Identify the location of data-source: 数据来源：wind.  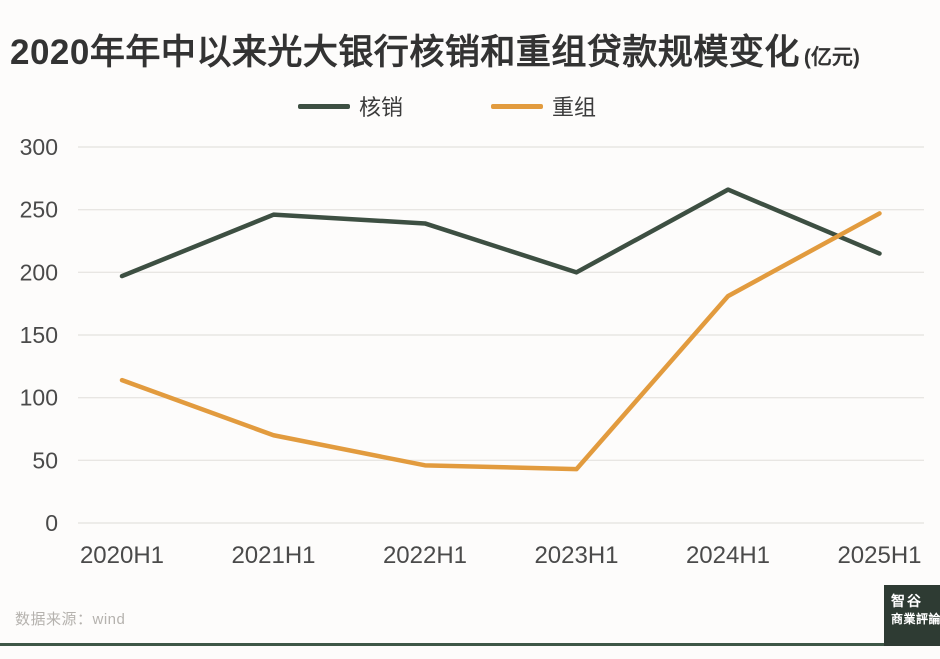
(70, 619).